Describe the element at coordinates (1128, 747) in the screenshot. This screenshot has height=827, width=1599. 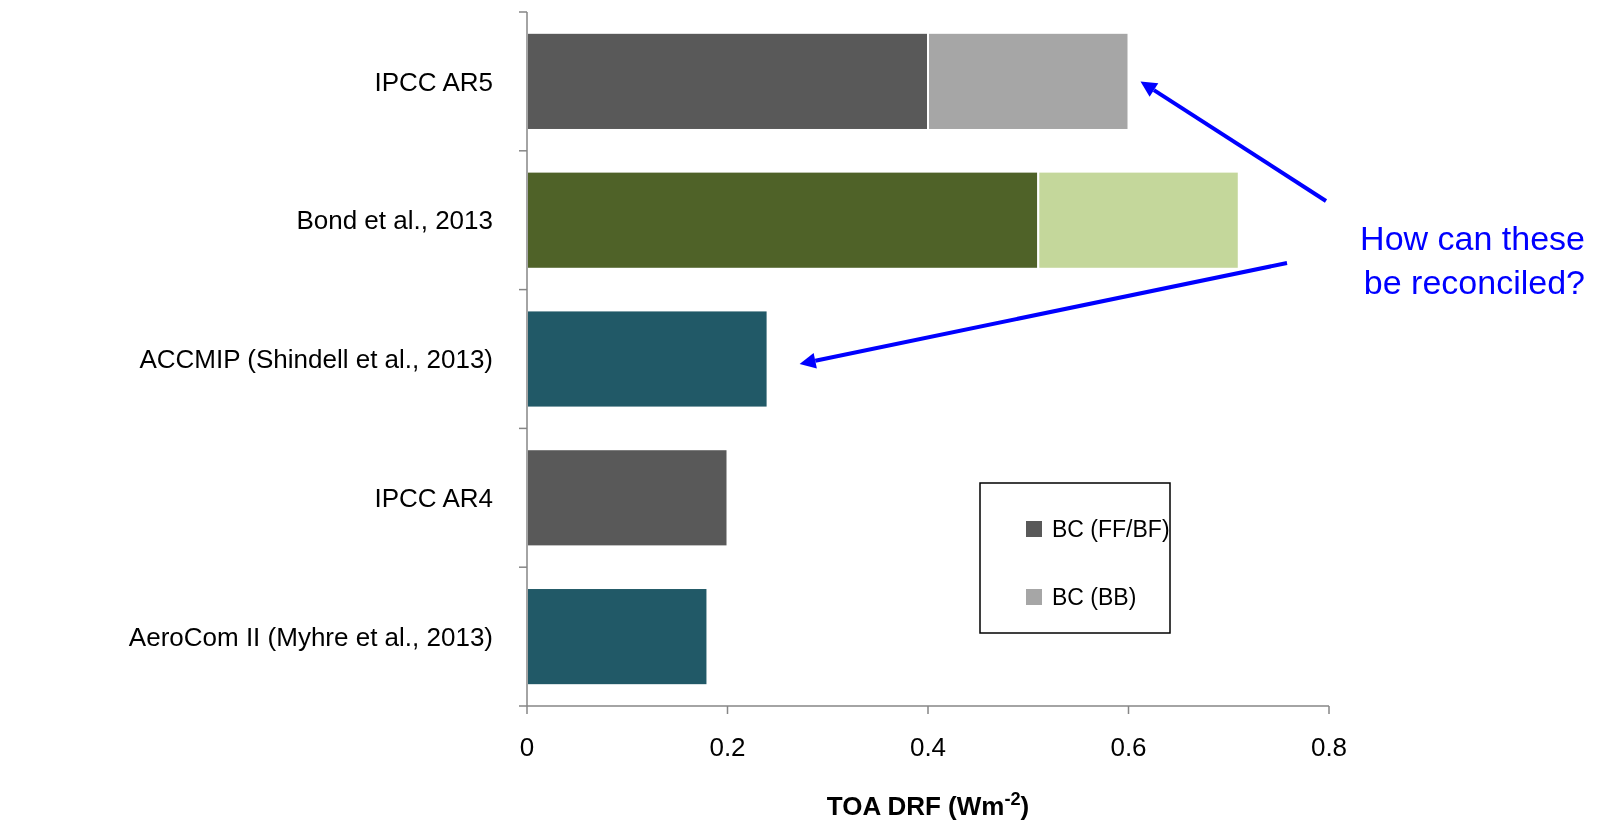
I see `x-tick-label: 0.6` at that location.